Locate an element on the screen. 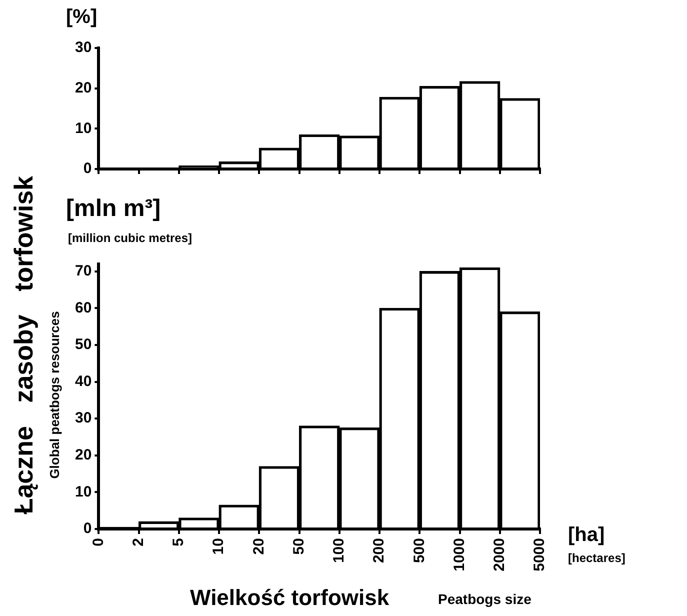  y-tick-label: 70 is located at coordinates (83, 271).